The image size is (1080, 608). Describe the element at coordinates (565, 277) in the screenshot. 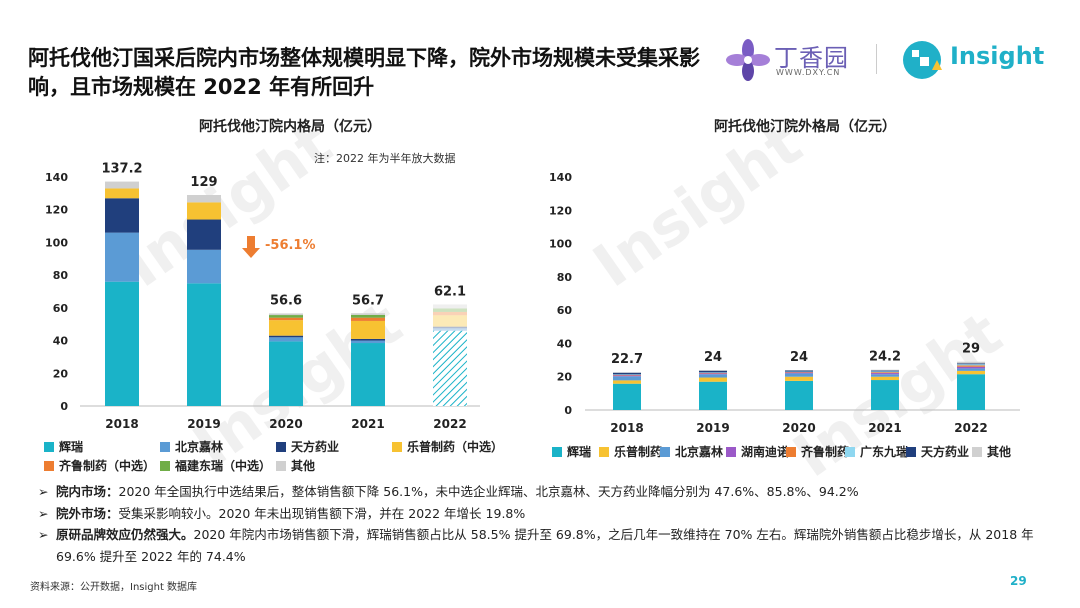

I see `y-tick-label: 80` at that location.